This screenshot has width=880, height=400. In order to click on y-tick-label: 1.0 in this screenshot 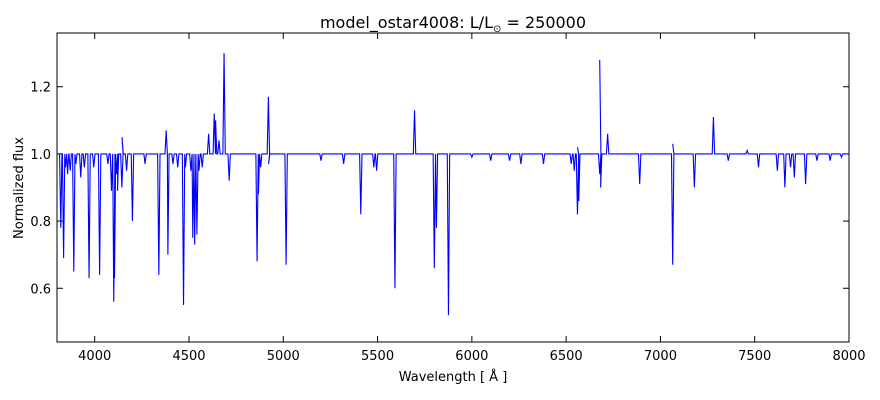, I will do `click(40, 155)`.